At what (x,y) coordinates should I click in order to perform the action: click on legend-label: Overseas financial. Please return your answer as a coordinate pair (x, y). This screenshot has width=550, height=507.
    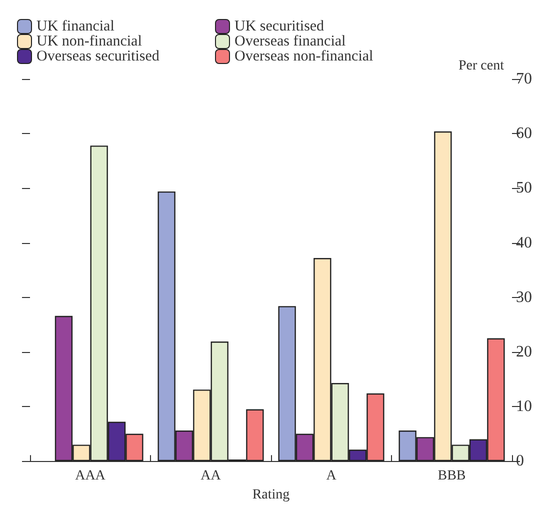
    Looking at the image, I should click on (290, 42).